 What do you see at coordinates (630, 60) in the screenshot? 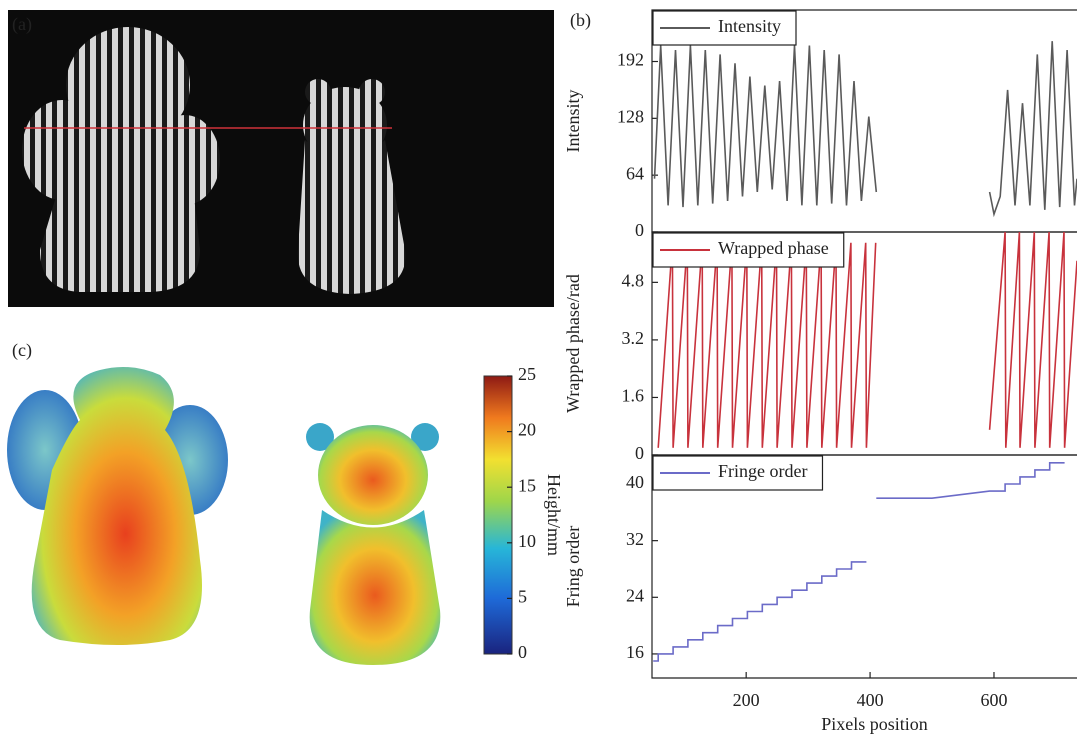
I see `y-tick-label: 192` at bounding box center [630, 60].